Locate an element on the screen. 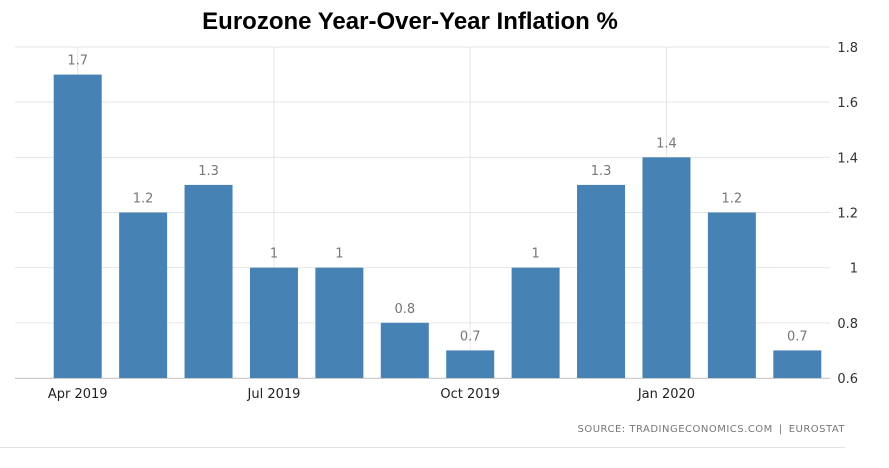 Image resolution: width=889 pixels, height=468 pixels. x-tick-label: Oct 2019 is located at coordinates (470, 394).